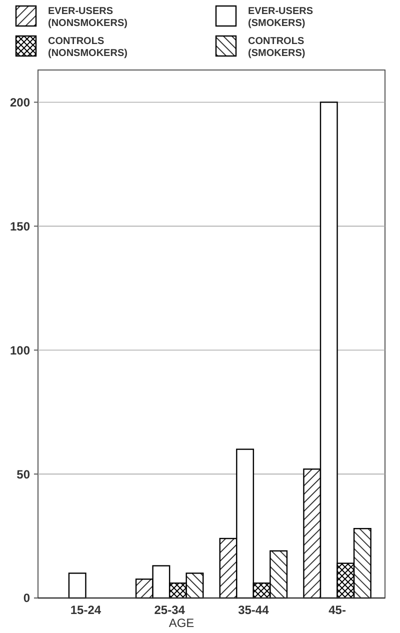 The height and width of the screenshot is (633, 400). I want to click on x-tick-label: 15-24, so click(86, 610).